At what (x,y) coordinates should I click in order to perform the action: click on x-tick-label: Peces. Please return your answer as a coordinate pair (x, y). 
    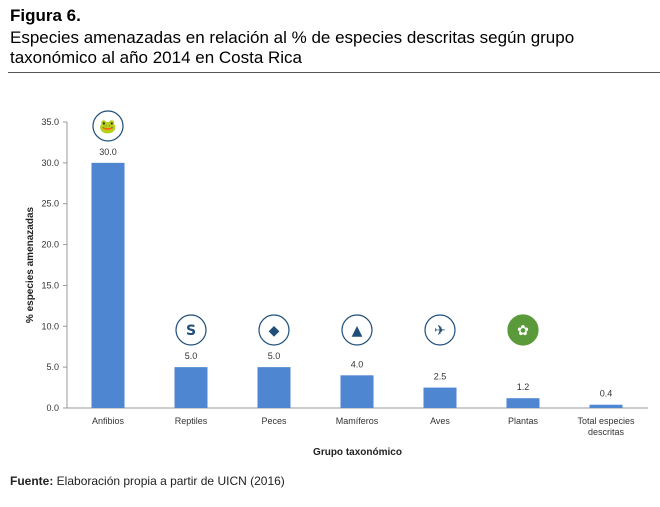
    Looking at the image, I should click on (274, 421).